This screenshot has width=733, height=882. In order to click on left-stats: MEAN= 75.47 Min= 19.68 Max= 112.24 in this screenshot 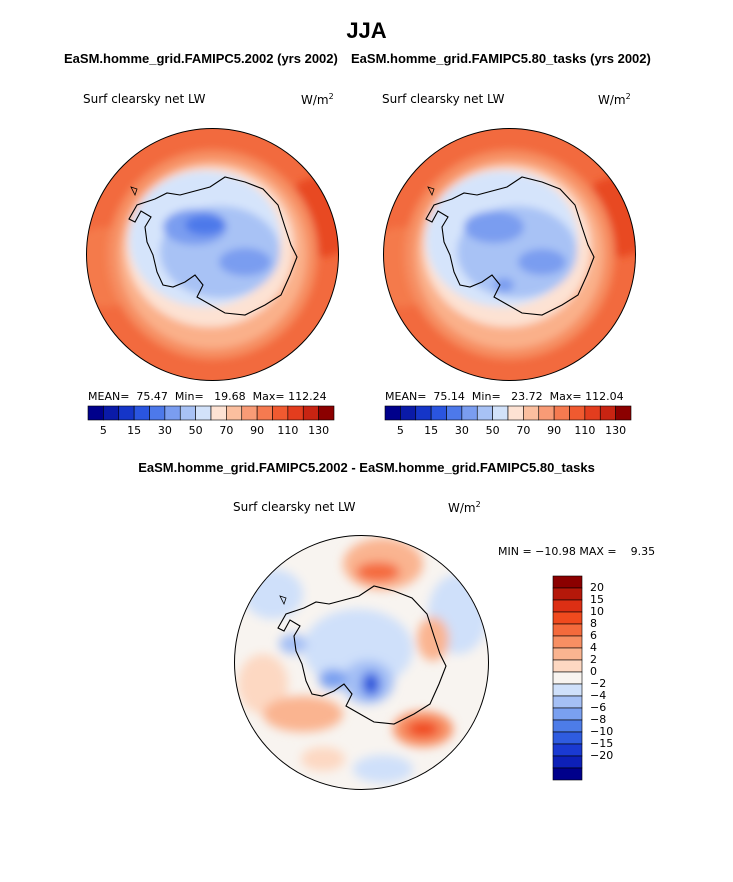, I will do `click(207, 396)`.